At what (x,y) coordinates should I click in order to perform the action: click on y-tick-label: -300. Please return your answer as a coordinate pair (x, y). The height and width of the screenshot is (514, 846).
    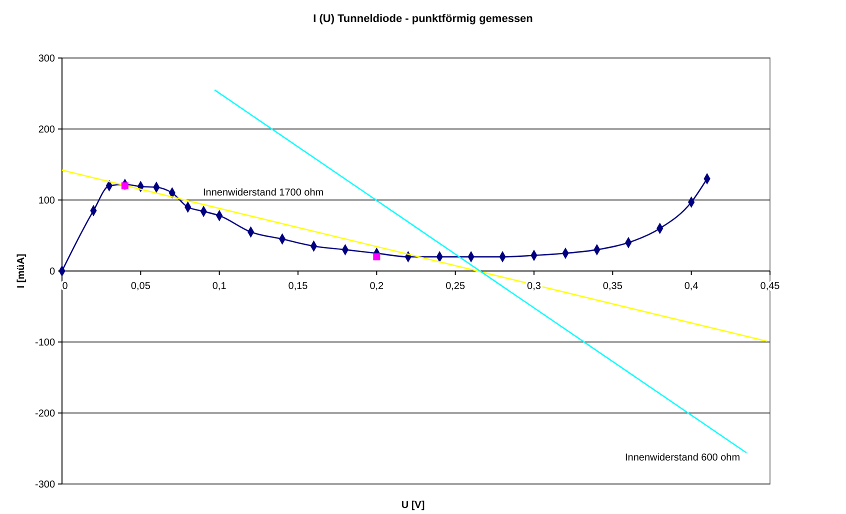
    Looking at the image, I should click on (45, 485).